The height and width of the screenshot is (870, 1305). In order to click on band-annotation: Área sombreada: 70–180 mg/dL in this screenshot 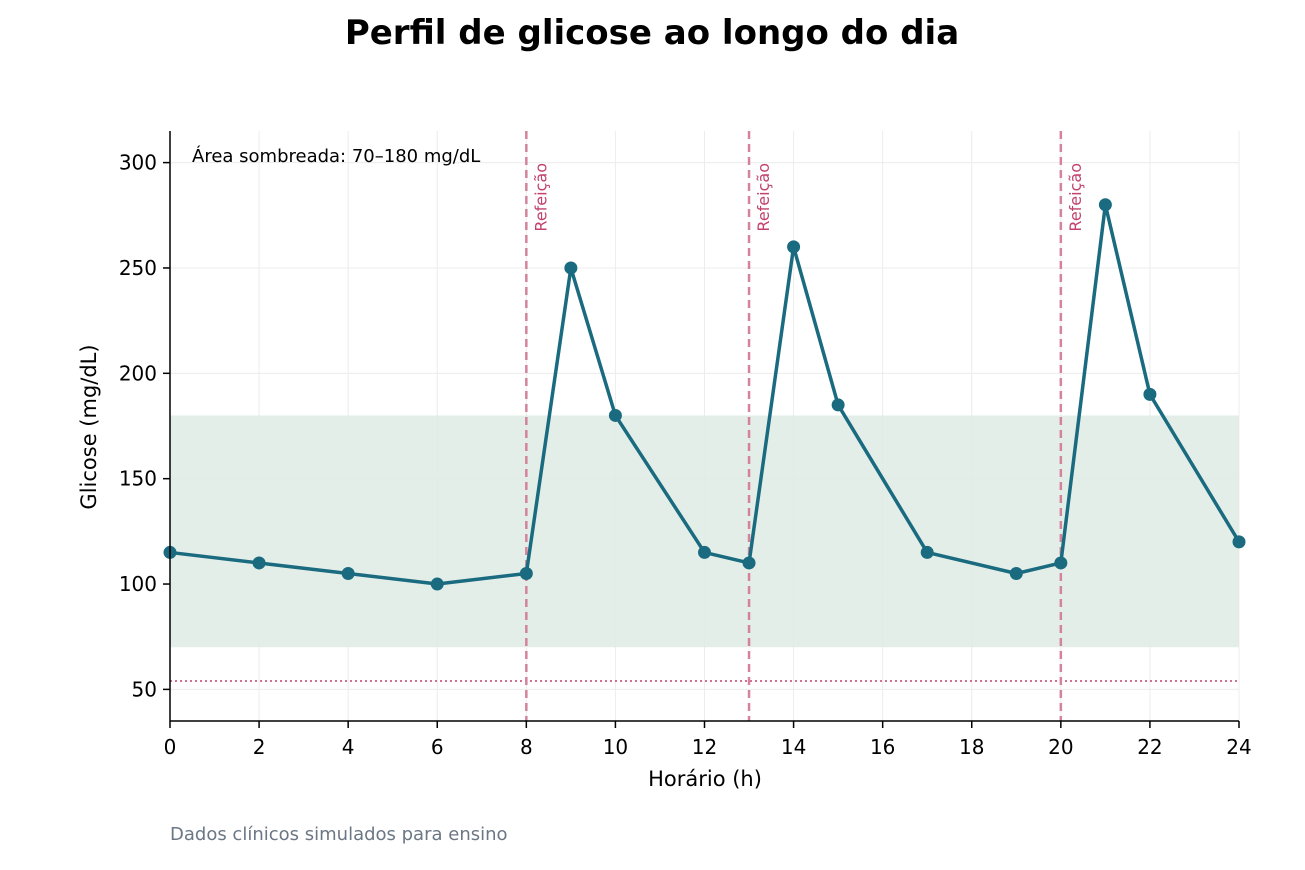, I will do `click(336, 156)`.